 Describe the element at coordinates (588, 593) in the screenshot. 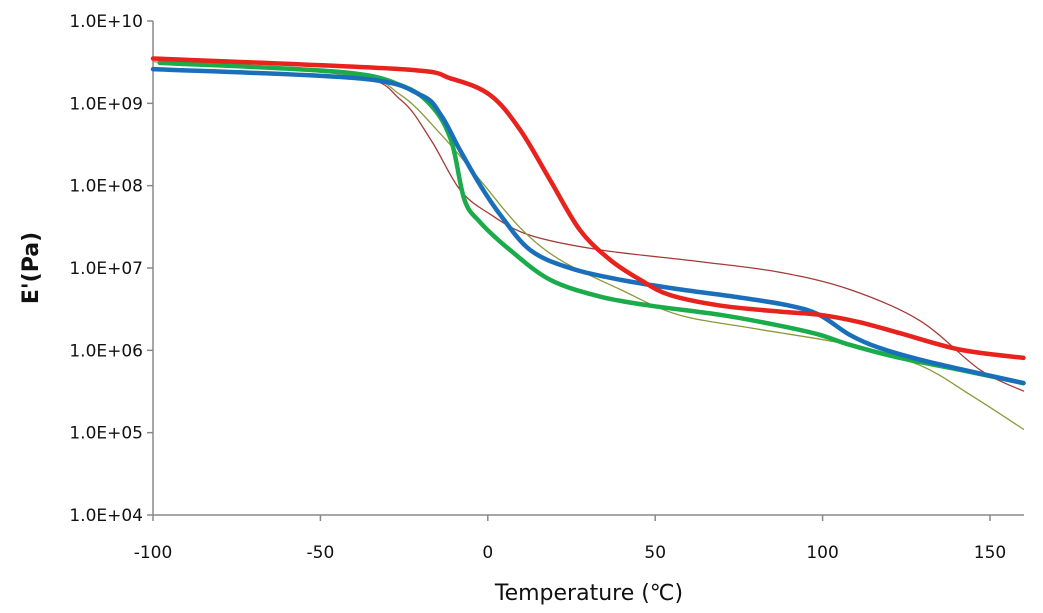

I see `x-axis-label: Temperature (℃)` at that location.